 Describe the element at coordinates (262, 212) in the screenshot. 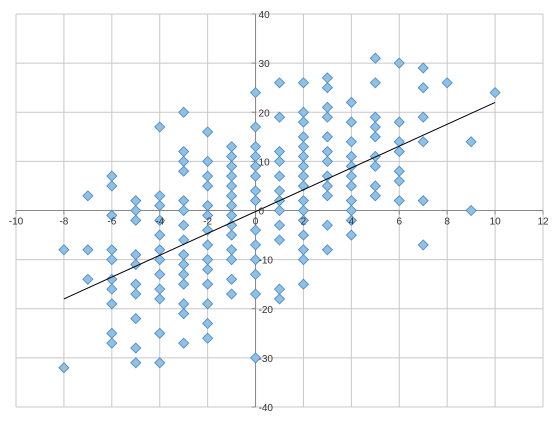

I see `y-tick-label: 0` at that location.